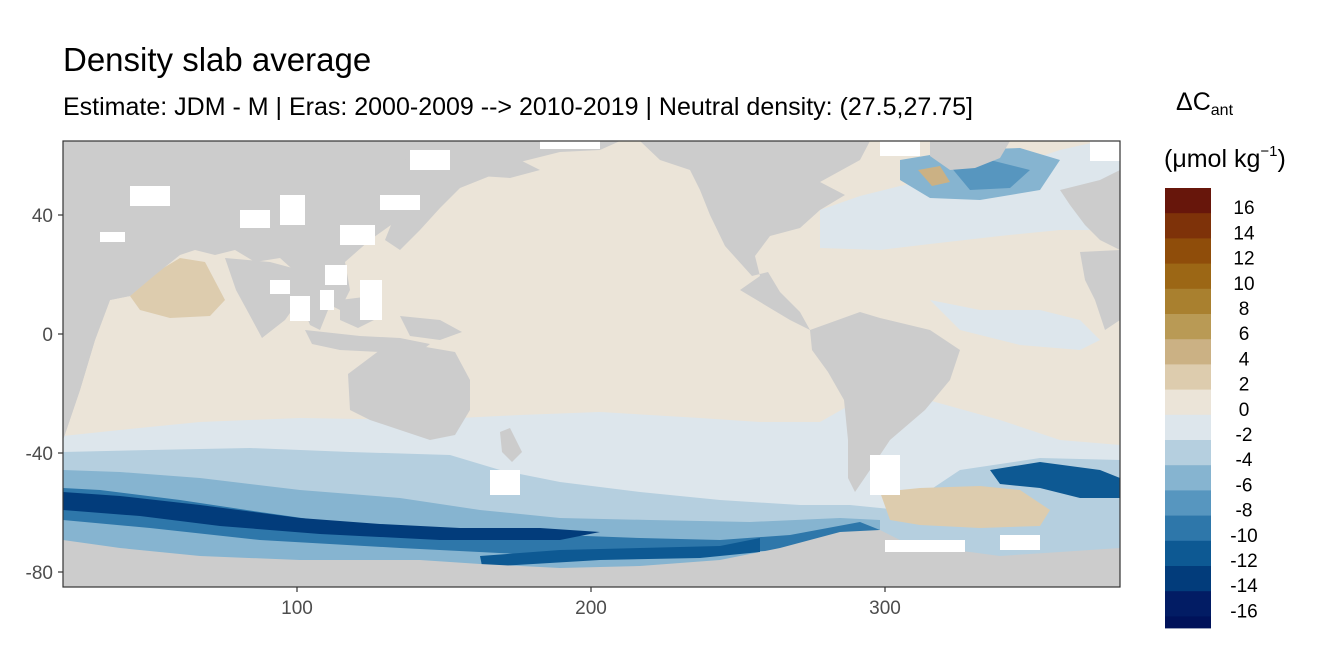 This screenshot has width=1344, height=672. I want to click on legend-title-symbol: ΔC, so click(1193, 102).